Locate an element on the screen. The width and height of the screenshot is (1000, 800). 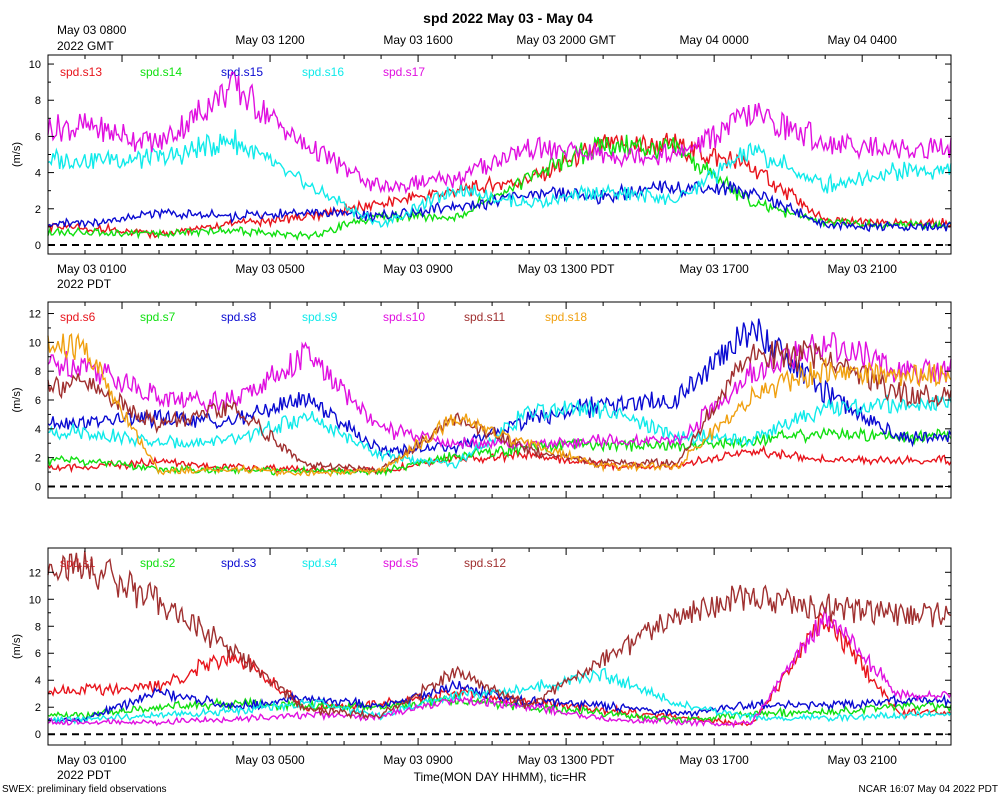
legend-spd-s8: spd.s8 is located at coordinates (239, 317).